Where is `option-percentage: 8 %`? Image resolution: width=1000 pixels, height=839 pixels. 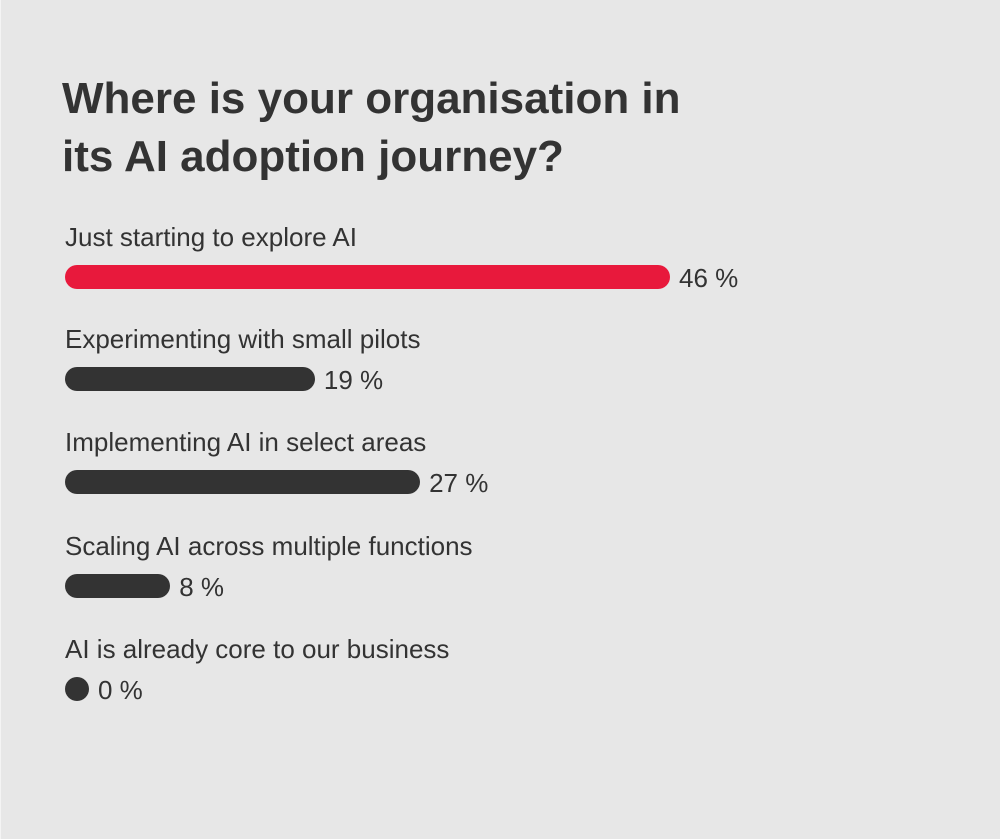 option-percentage: 8 % is located at coordinates (202, 587).